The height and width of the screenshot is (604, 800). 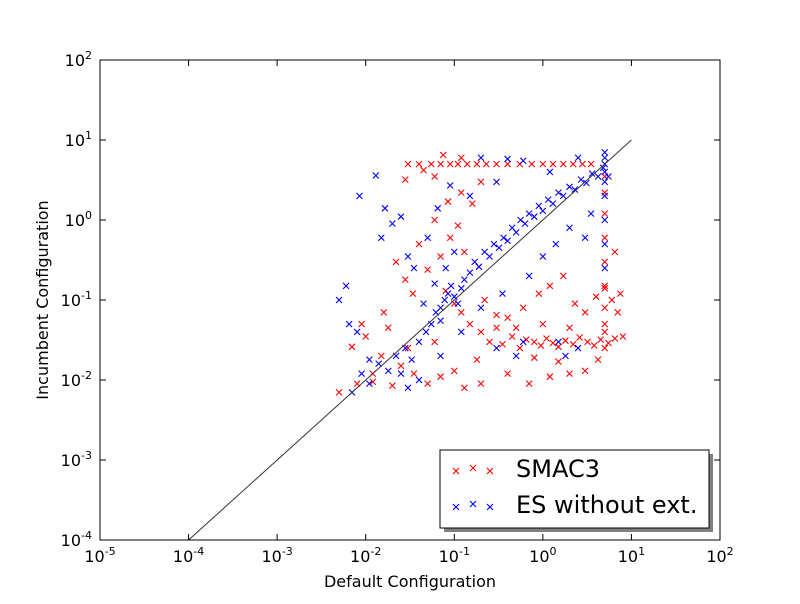 What do you see at coordinates (473, 469) in the screenshot?
I see `legend-marker-smac3` at bounding box center [473, 469].